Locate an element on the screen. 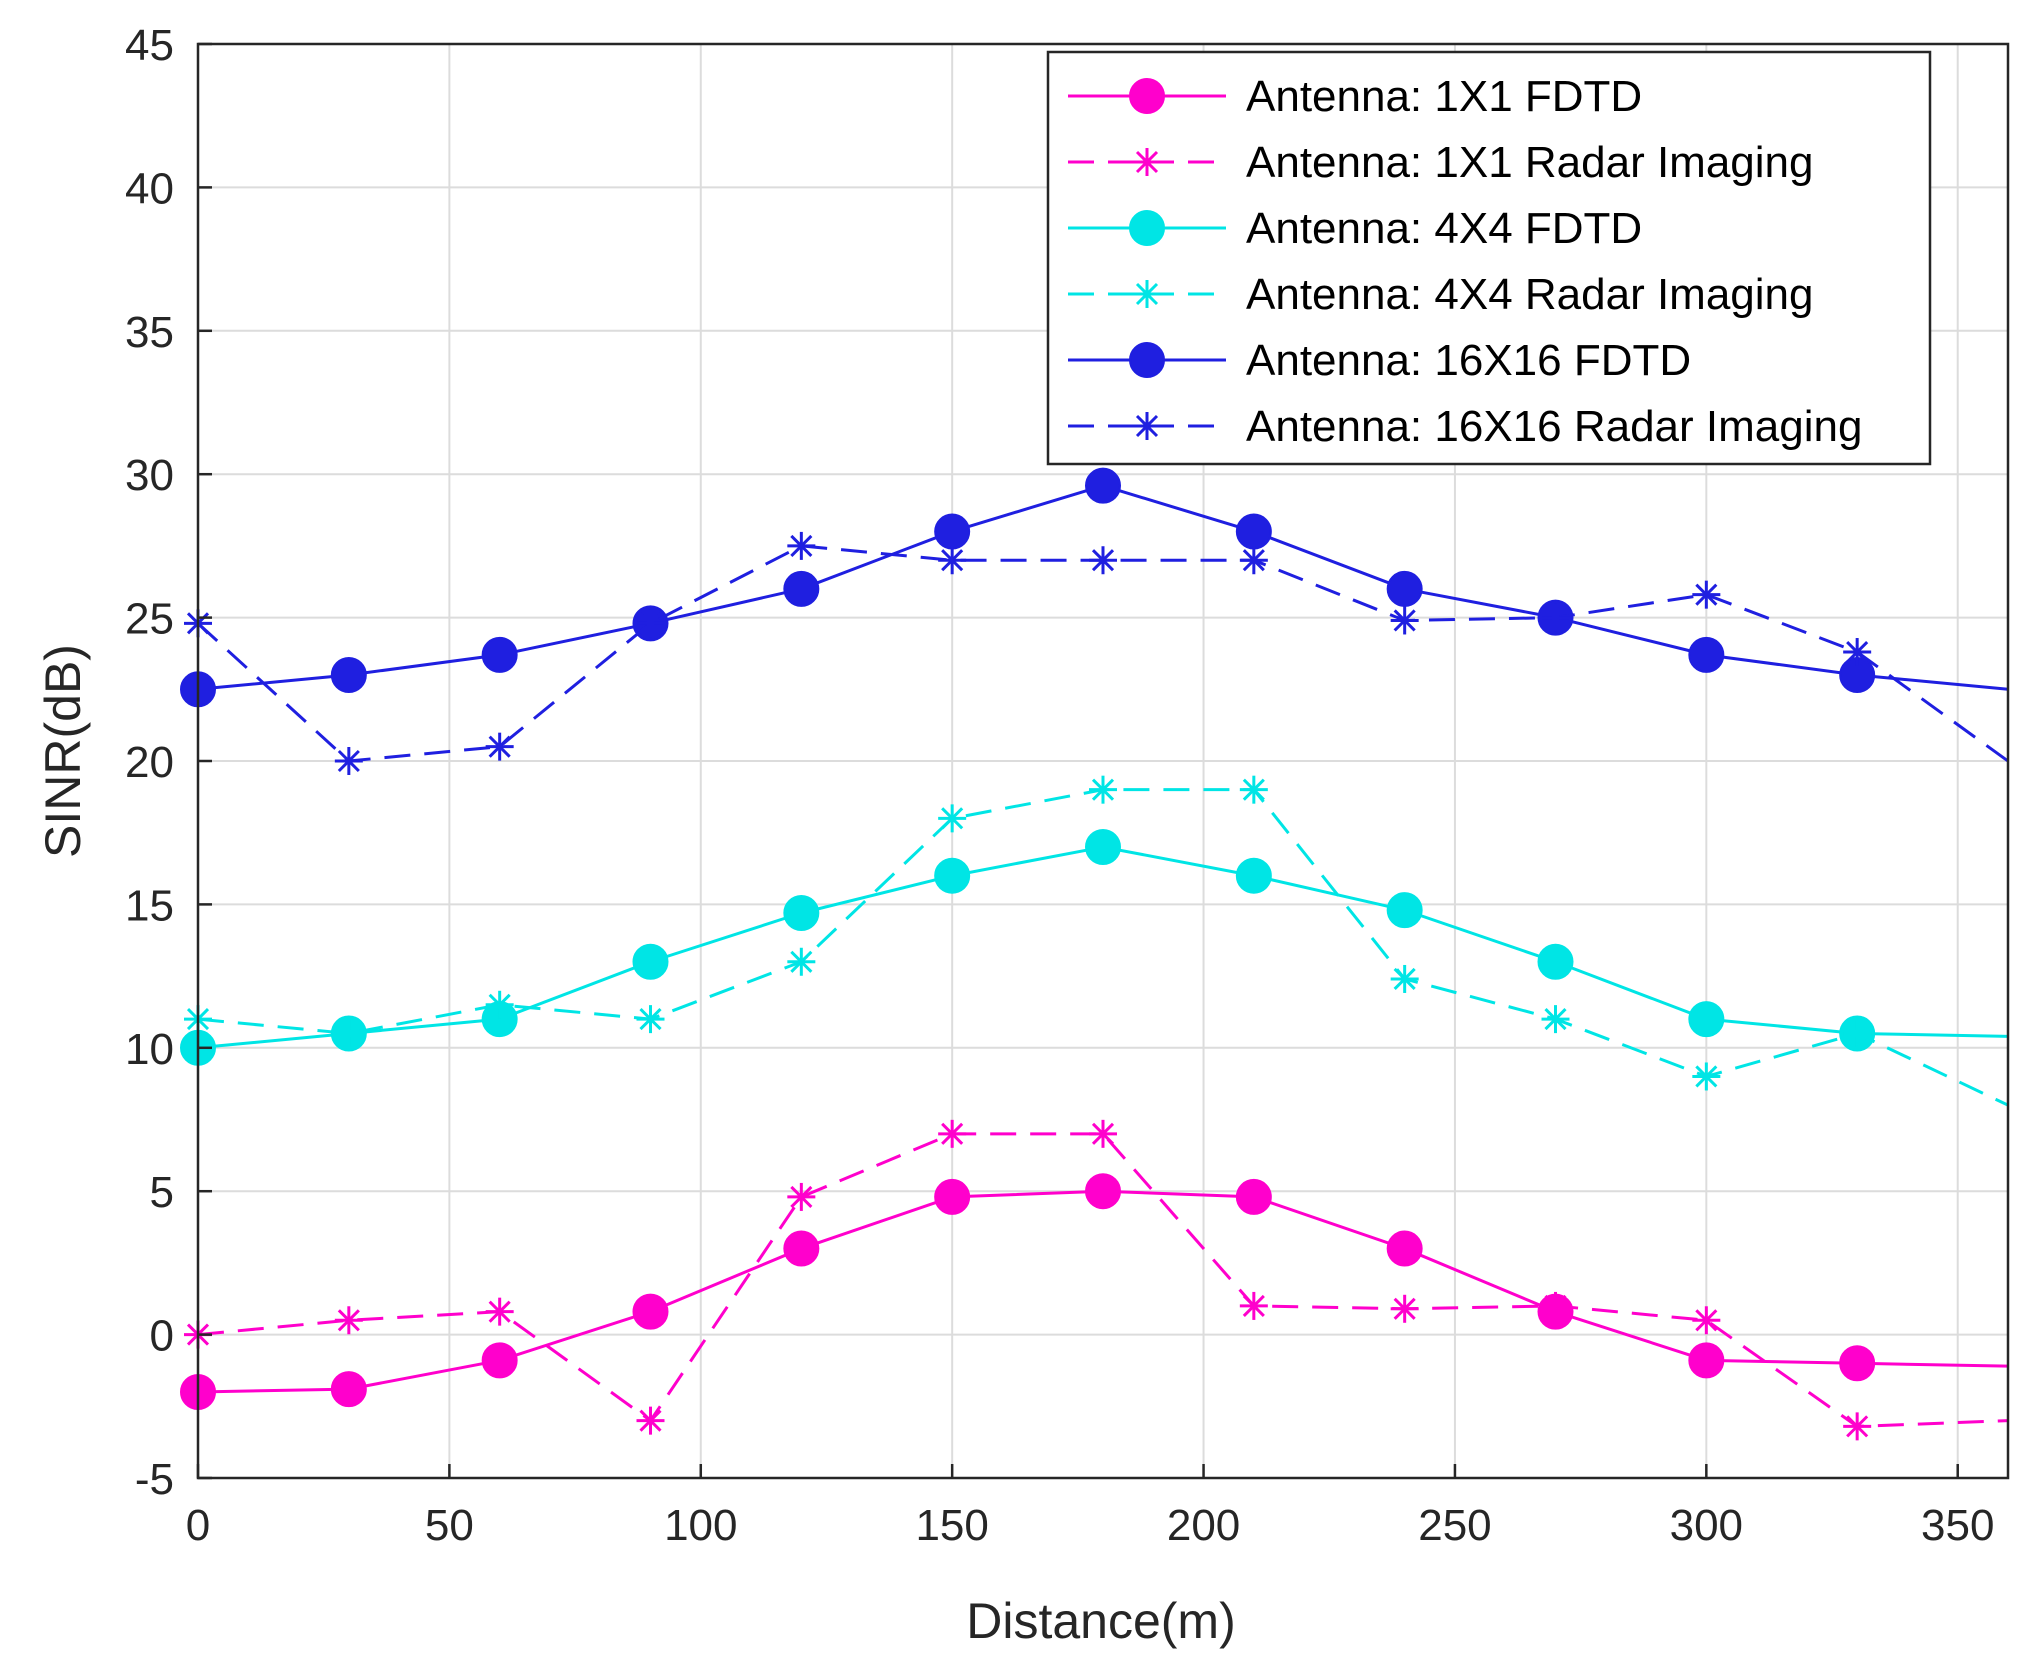  x-tick-label: 100 is located at coordinates (700, 1525).